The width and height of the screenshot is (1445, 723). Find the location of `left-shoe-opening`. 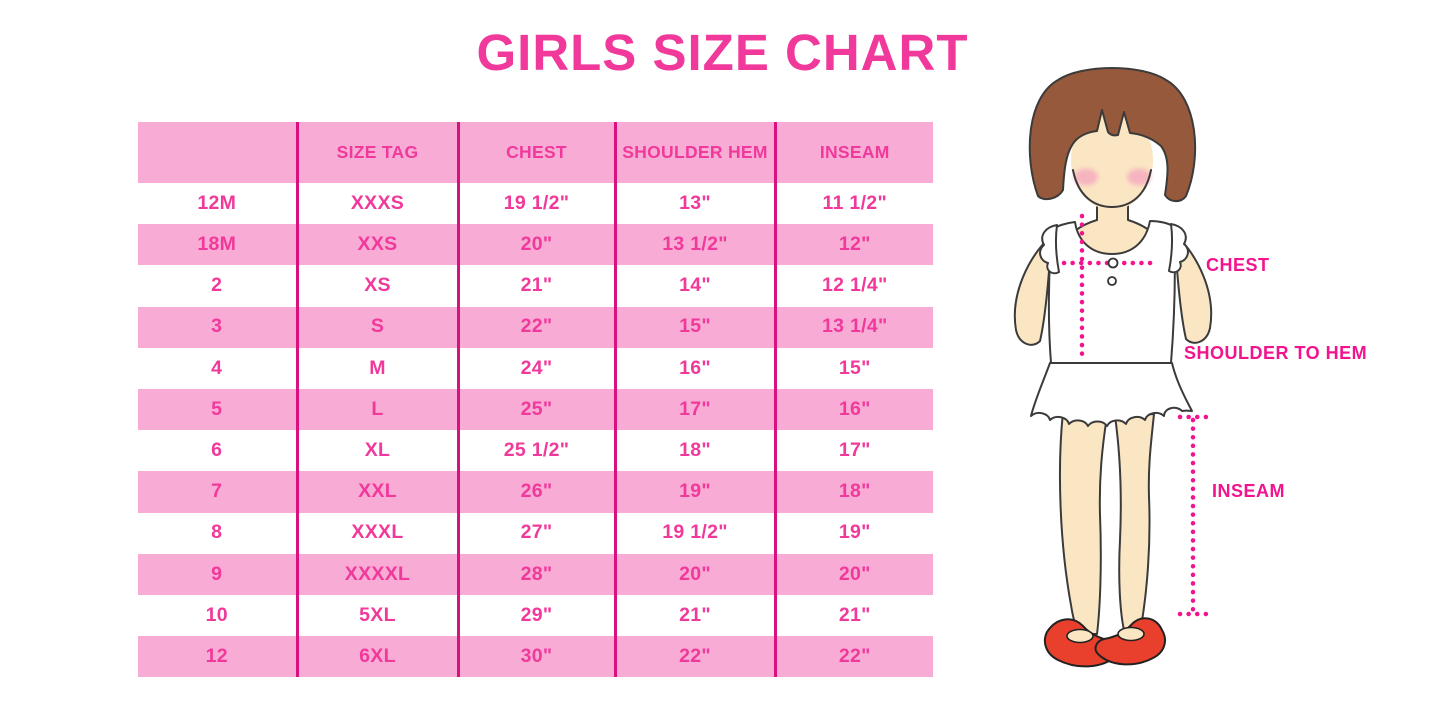

left-shoe-opening is located at coordinates (1080, 636).